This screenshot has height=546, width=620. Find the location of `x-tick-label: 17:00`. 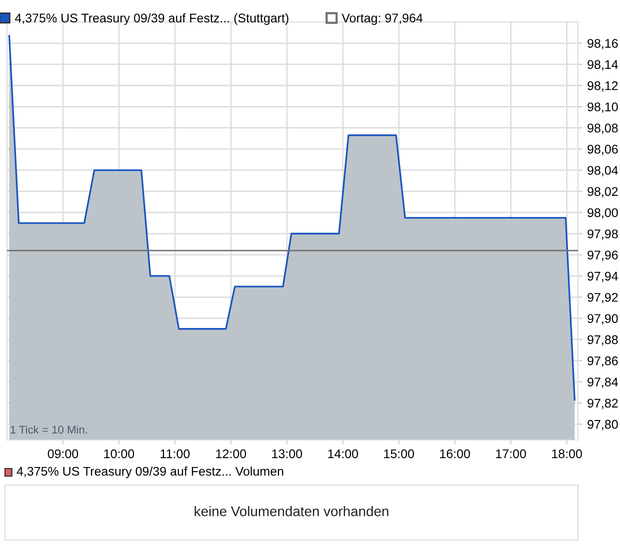

x-tick-label: 17:00 is located at coordinates (511, 453).